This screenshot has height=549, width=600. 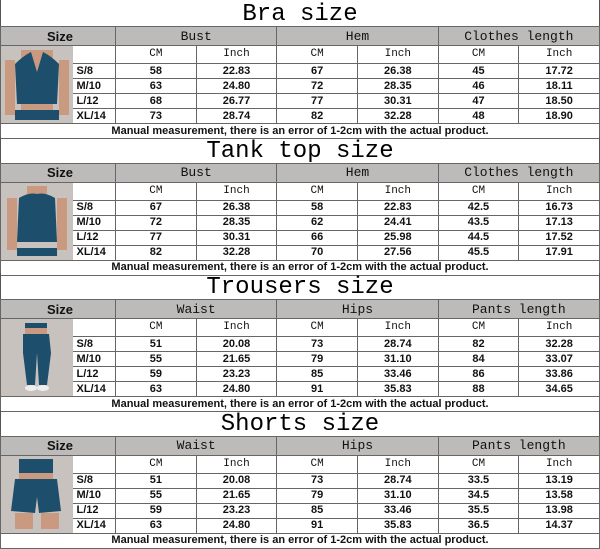 I want to click on value-cell: 47, so click(x=478, y=101).